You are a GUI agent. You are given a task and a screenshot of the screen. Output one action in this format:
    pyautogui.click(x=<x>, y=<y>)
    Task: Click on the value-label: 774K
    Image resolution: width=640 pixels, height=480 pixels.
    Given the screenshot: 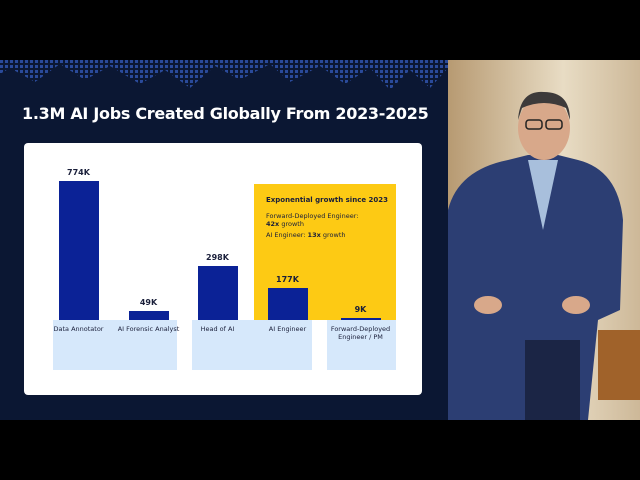 What is the action you would take?
    pyautogui.click(x=78, y=172)
    